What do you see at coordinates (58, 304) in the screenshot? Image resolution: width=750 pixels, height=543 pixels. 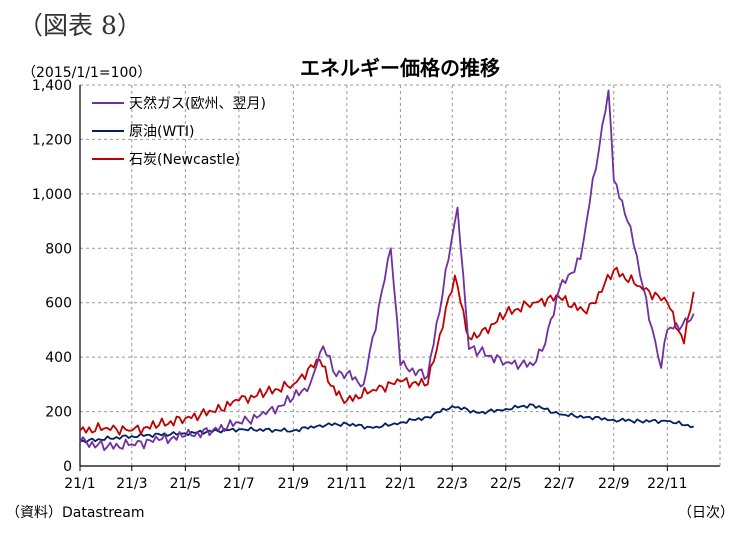 I see `y-tick-label: 600` at bounding box center [58, 304].